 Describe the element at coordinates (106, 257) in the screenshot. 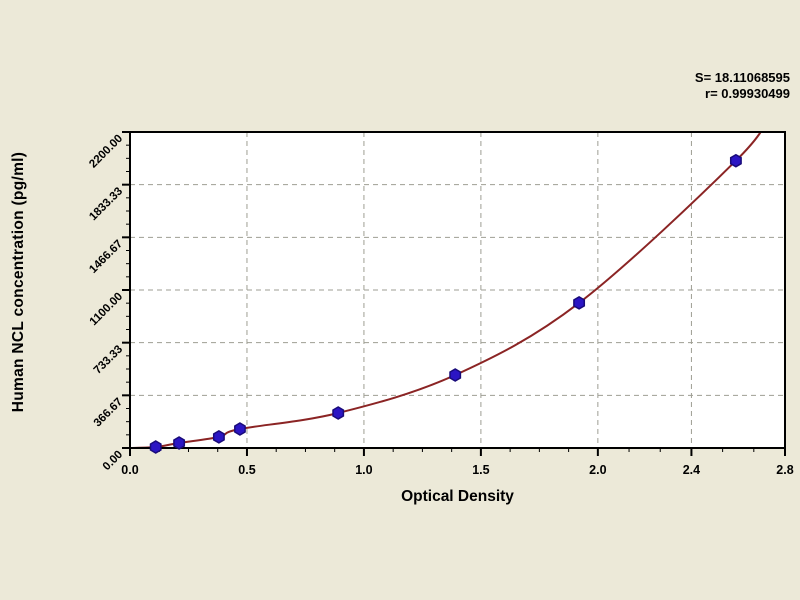

I see `y-tick-label: 1466.67` at that location.